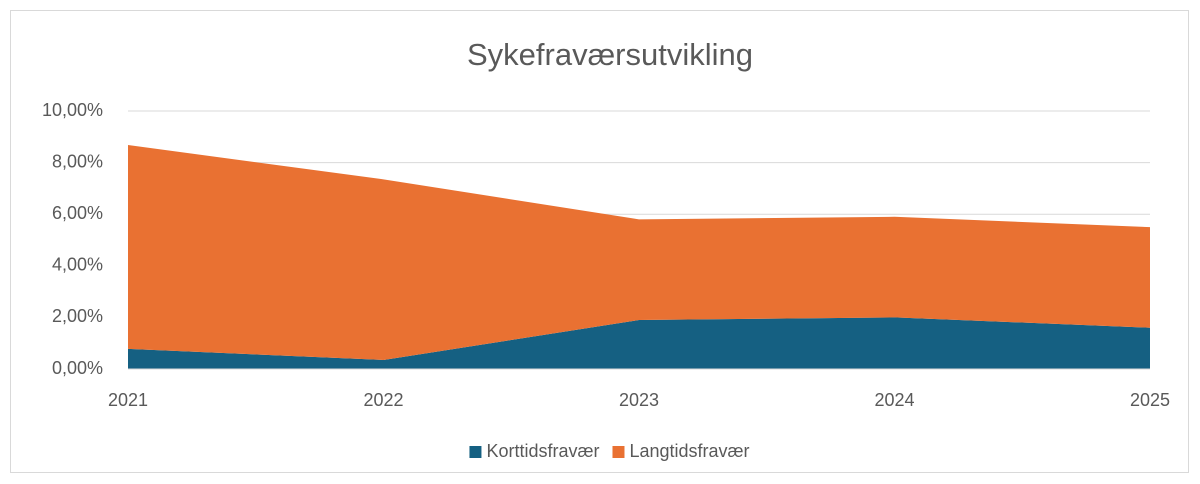  Describe the element at coordinates (128, 400) in the screenshot. I see `x-tick-label: 2021` at that location.